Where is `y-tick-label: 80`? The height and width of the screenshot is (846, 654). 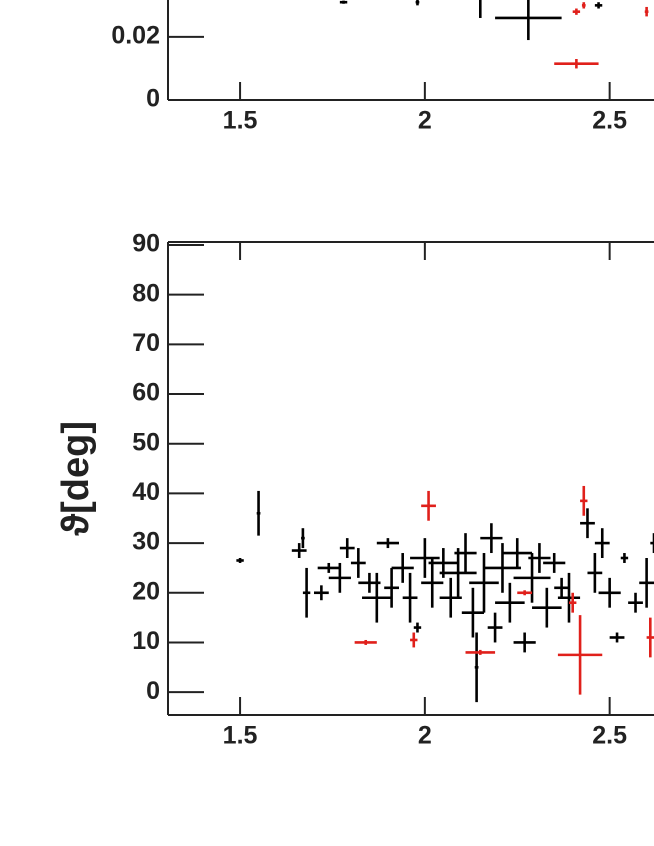 y-tick-label: 80 is located at coordinates (146, 293).